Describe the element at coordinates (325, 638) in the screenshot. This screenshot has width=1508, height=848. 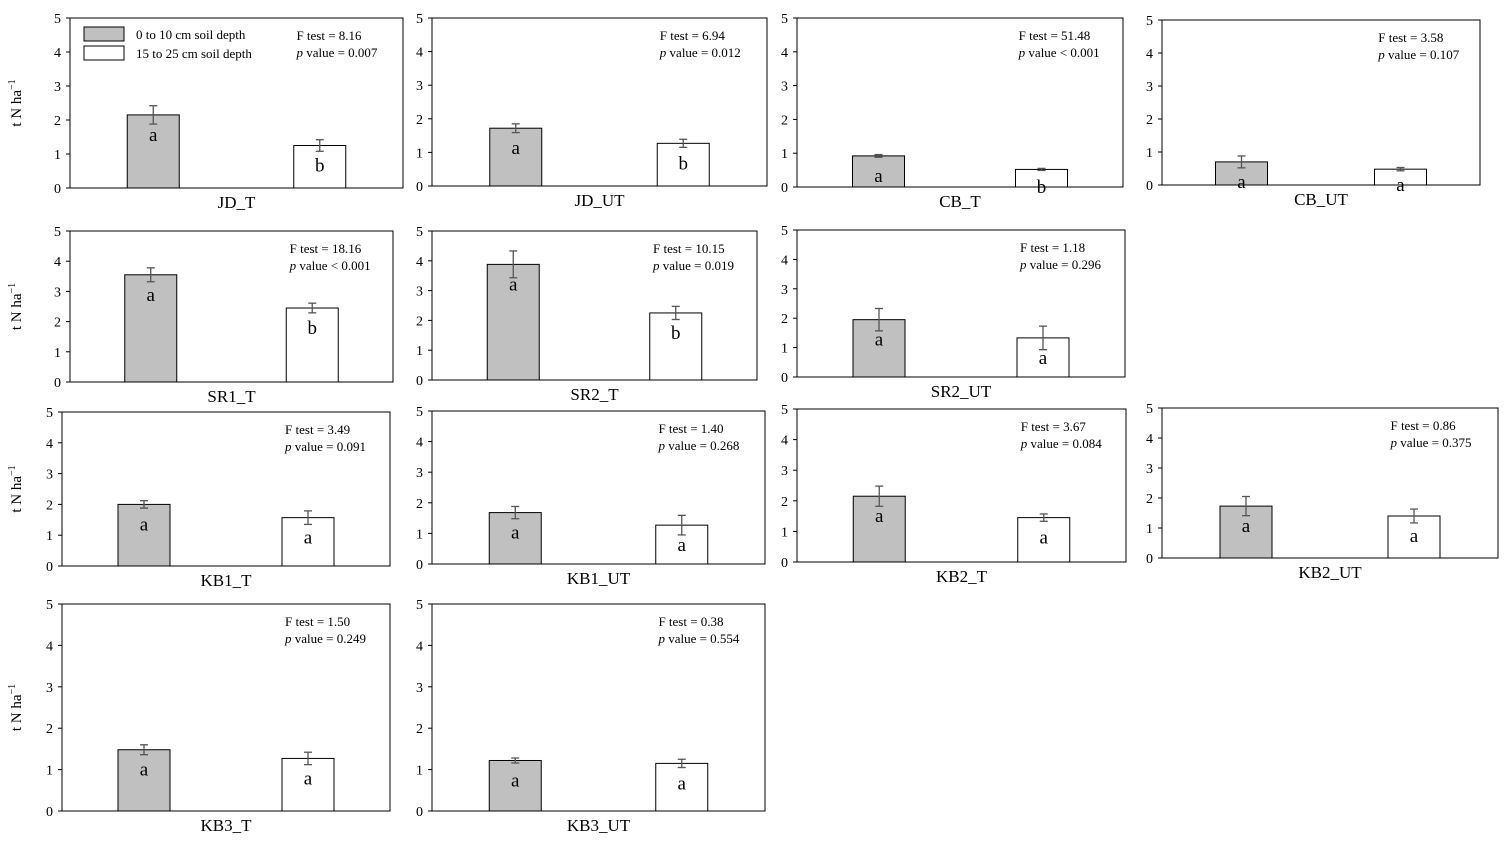
I see `p-value-label: p value = 0.249` at that location.